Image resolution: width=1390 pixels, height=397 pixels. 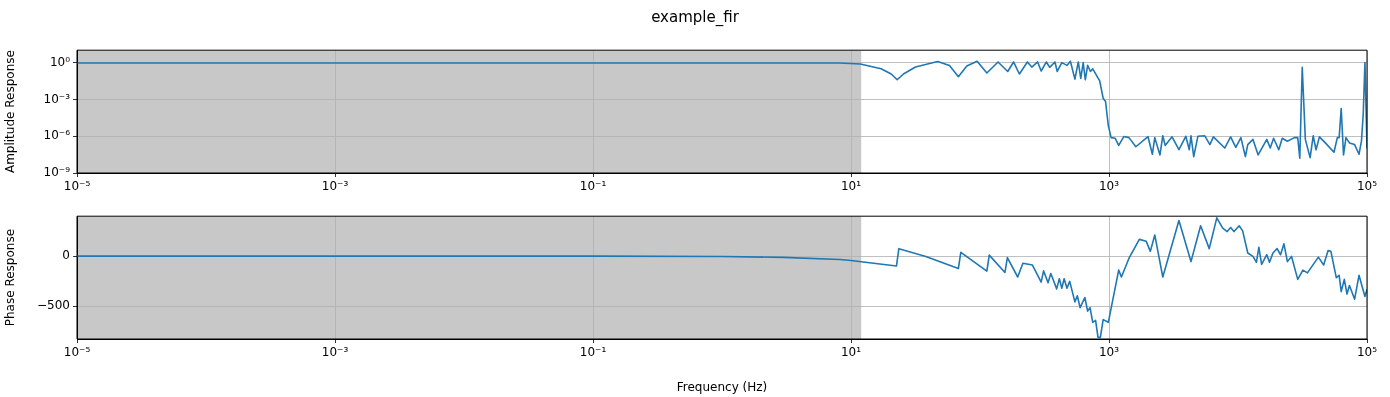 I want to click on y-tick-label: −500, so click(x=53, y=305).